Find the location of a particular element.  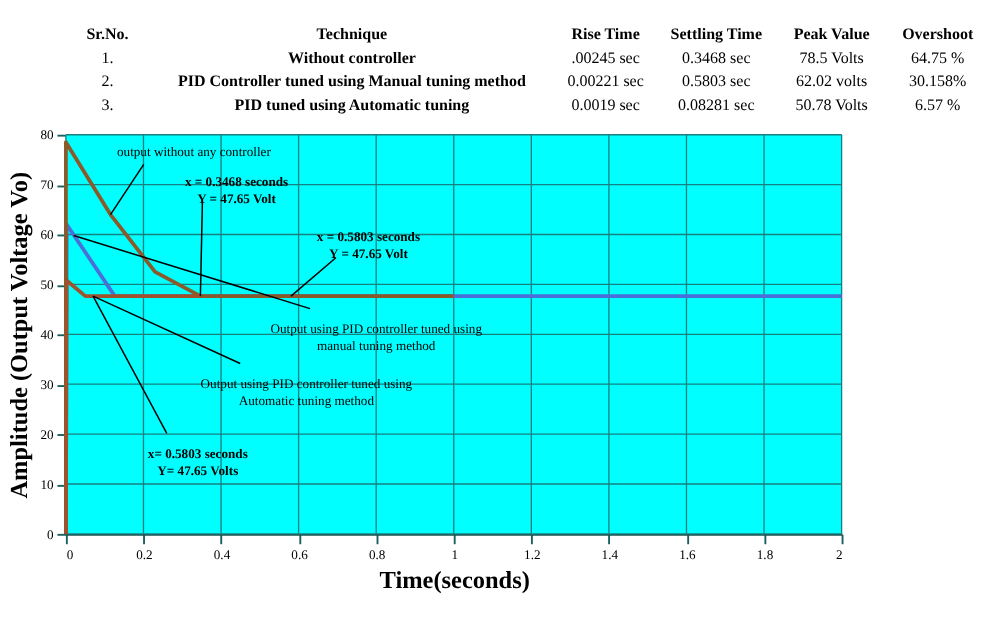

y-axis-title: Amplitude (Output Voltage Vo) is located at coordinates (19, 335).